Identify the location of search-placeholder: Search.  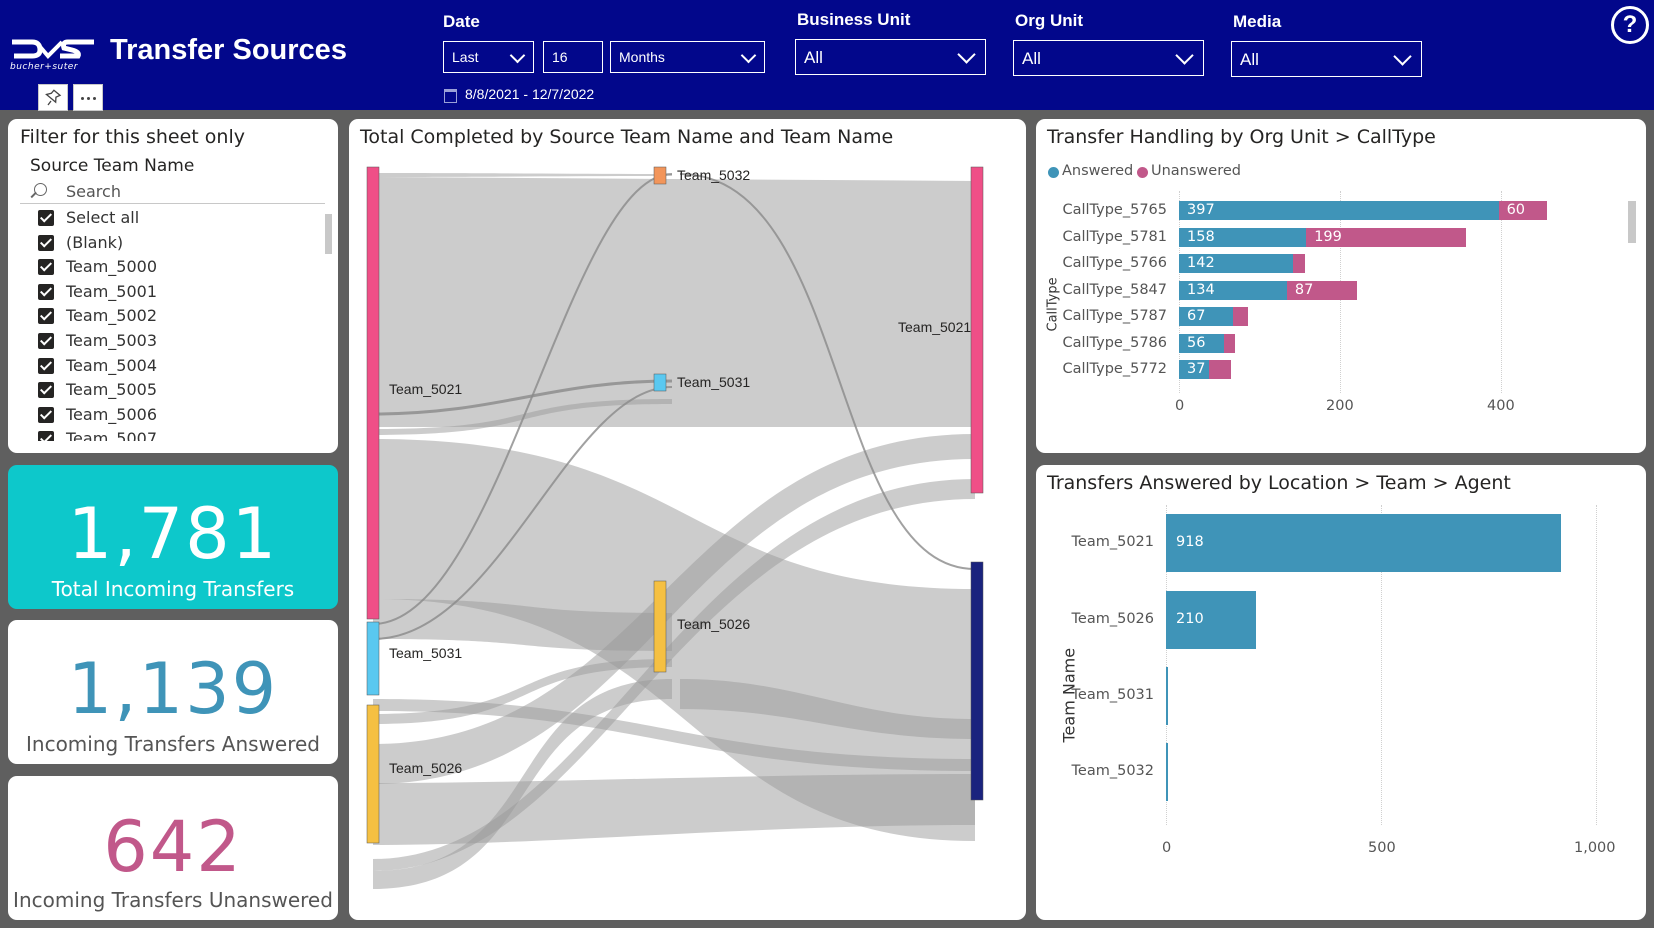
(93, 191).